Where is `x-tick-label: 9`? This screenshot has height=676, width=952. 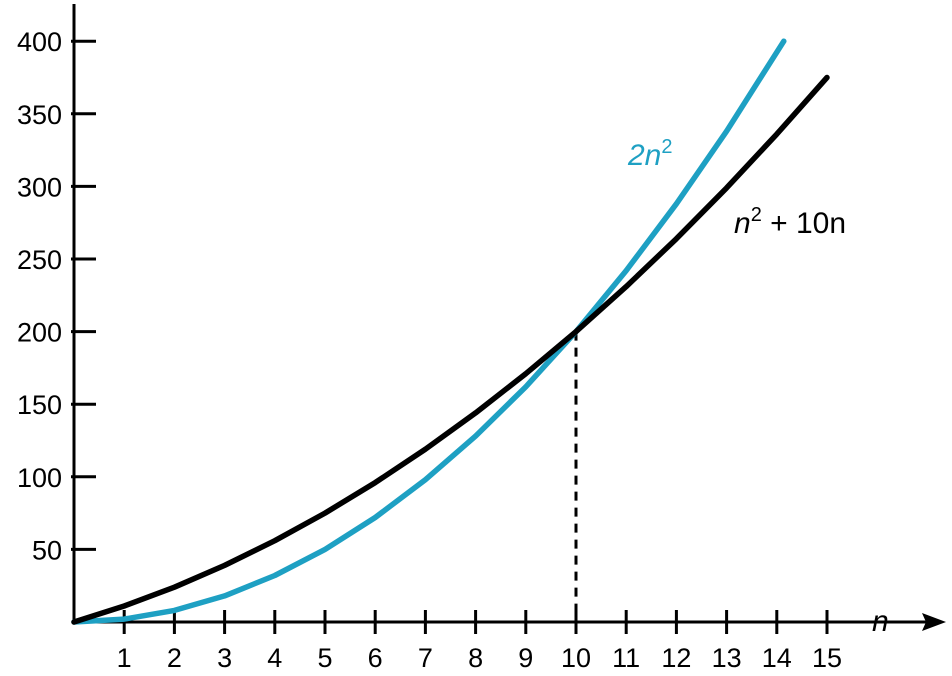 x-tick-label: 9 is located at coordinates (525, 658).